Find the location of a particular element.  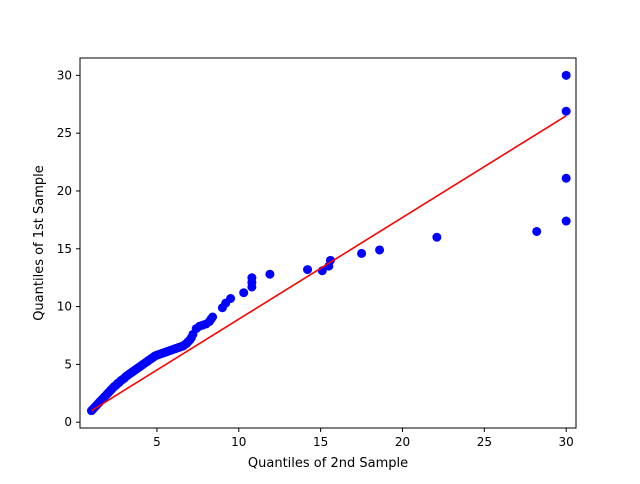

y-tick-label: 15 is located at coordinates (64, 249).